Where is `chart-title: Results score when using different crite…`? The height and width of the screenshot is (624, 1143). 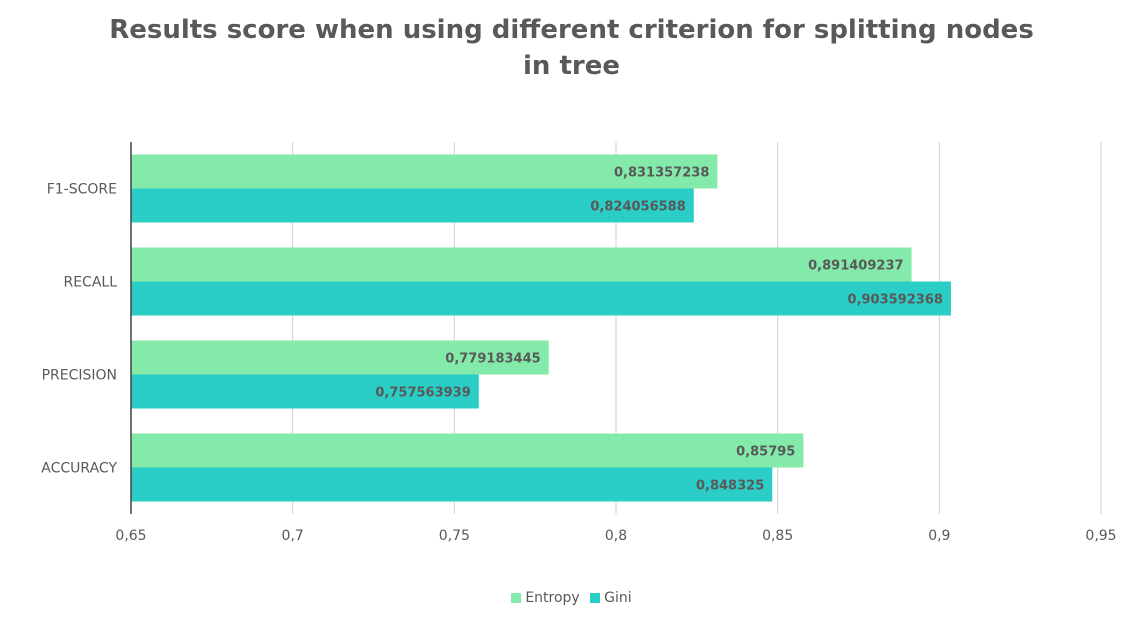
chart-title: Results score when using different crite… is located at coordinates (571, 48).